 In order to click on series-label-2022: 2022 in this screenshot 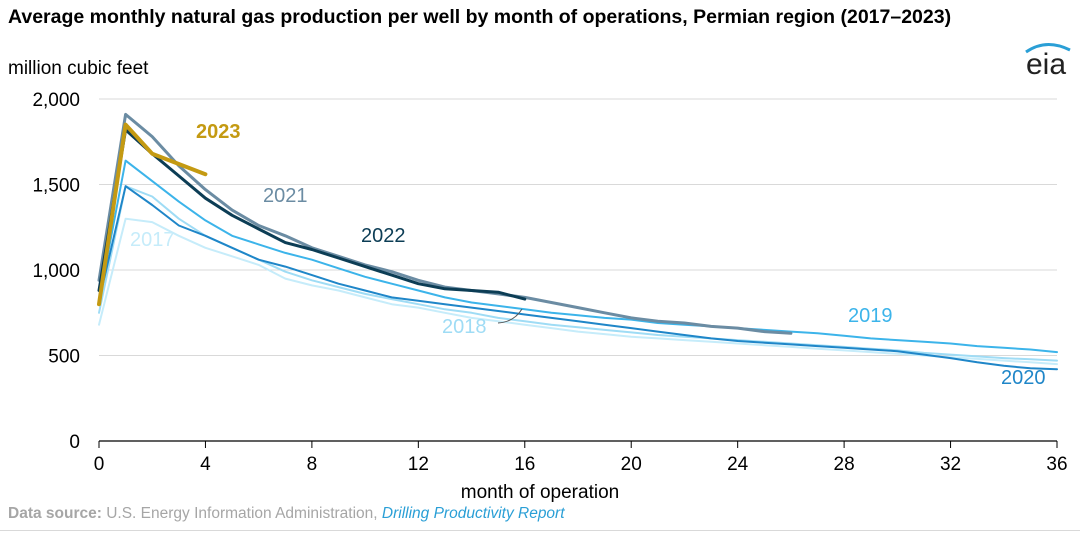, I will do `click(383, 236)`.